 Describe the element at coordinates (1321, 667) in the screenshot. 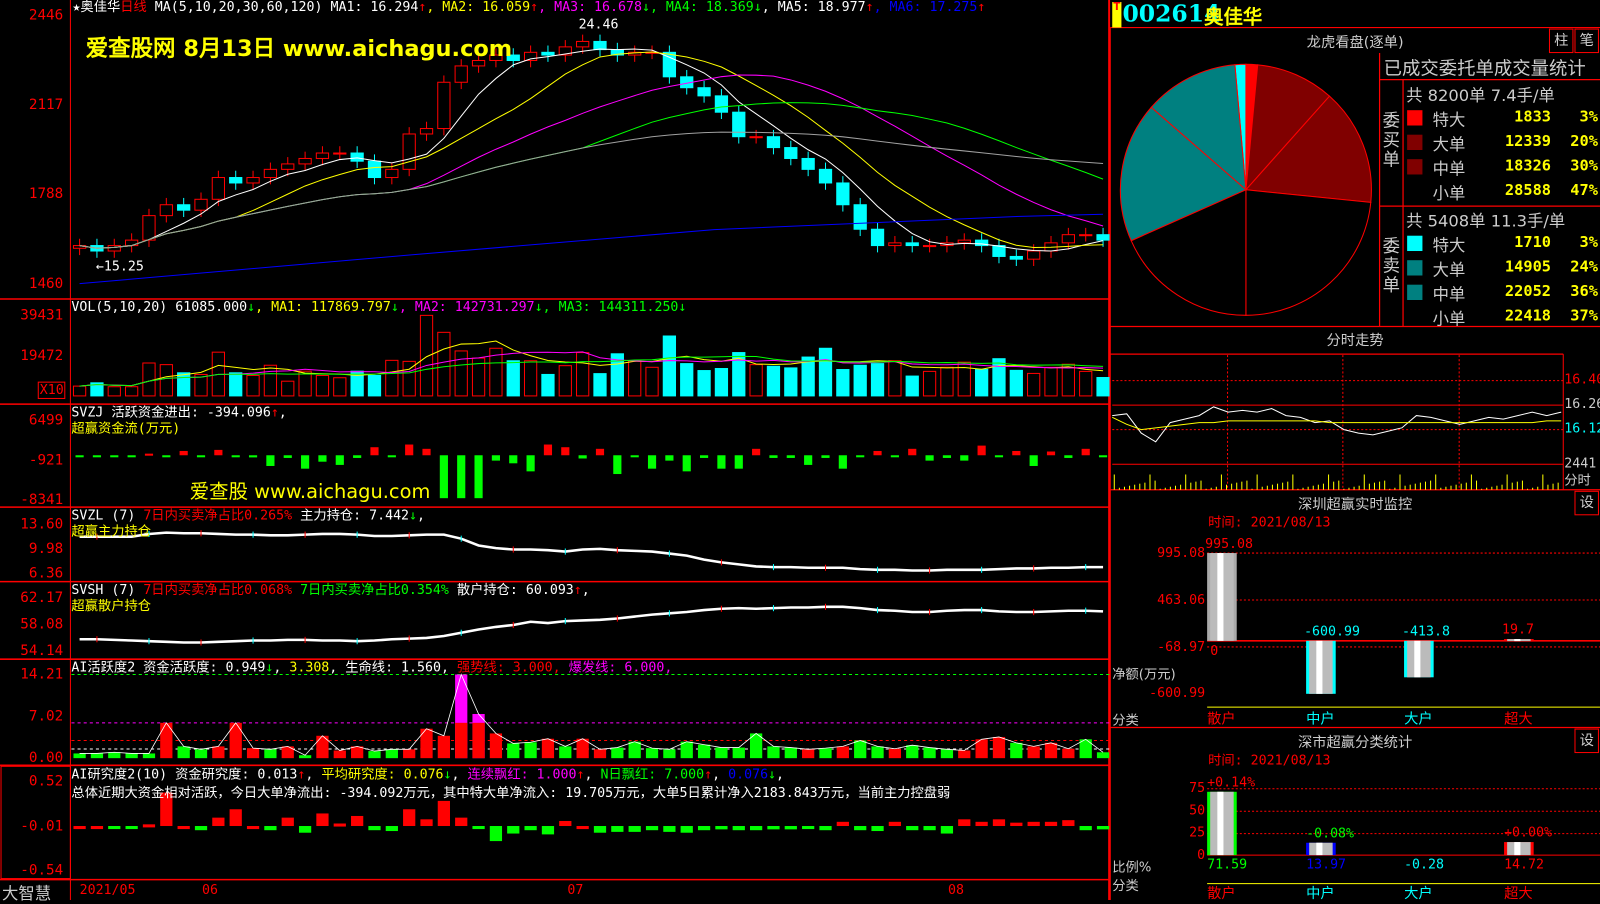

I see `monitor-bar-shade` at that location.